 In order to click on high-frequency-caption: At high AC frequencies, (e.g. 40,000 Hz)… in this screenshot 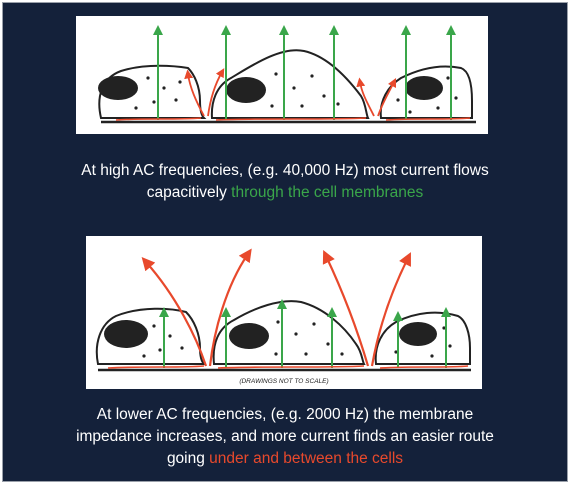, I will do `click(285, 182)`.